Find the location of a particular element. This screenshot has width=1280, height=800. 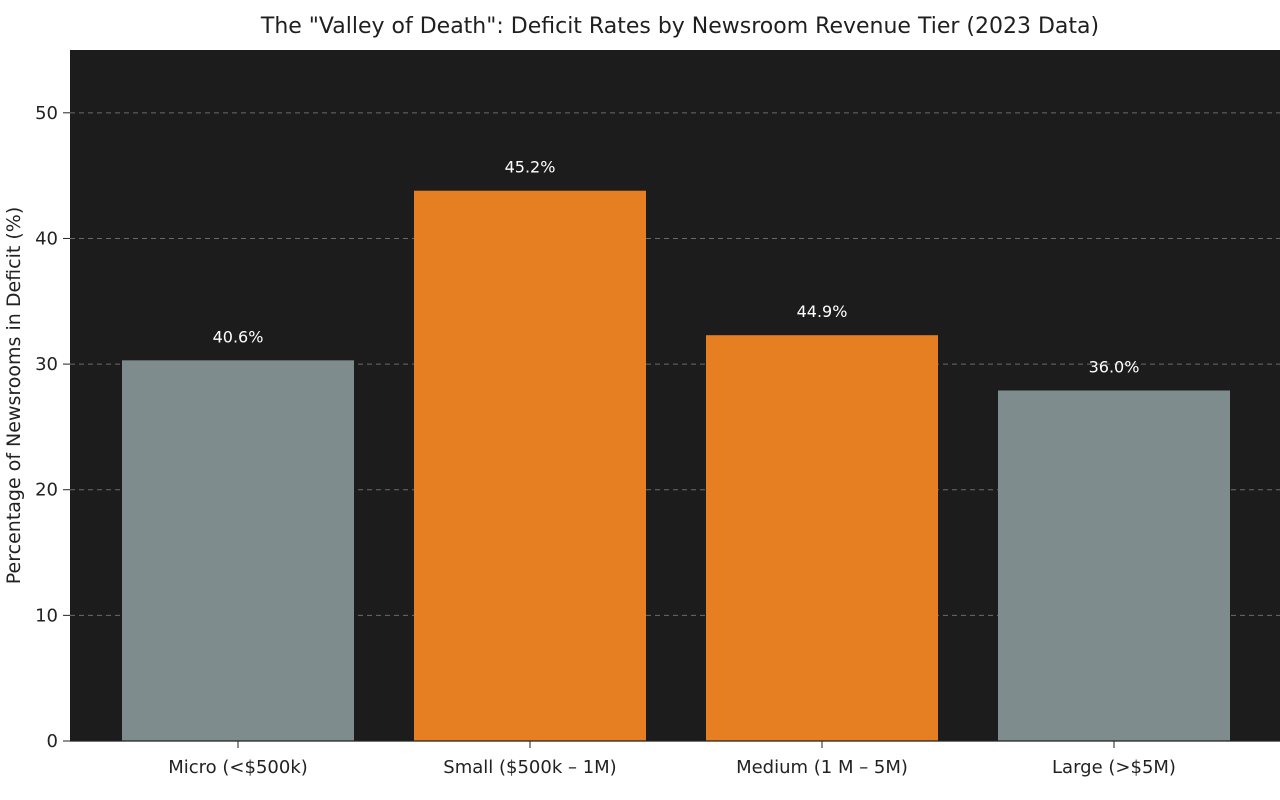

y-tick-label: 20 is located at coordinates (46, 490).